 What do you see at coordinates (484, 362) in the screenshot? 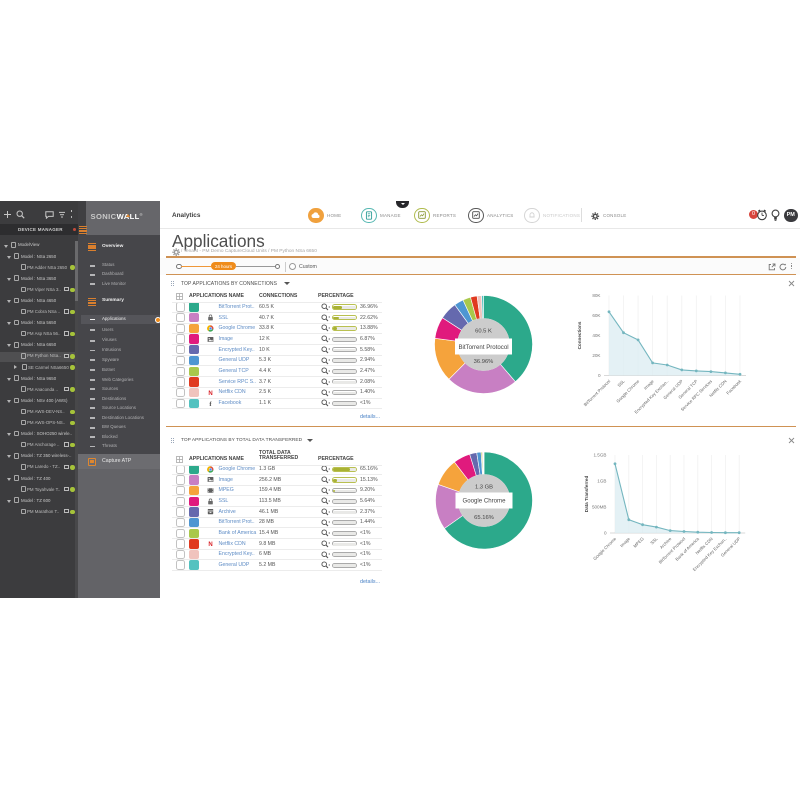
I see `svg-text: 36.96%` at bounding box center [484, 362].